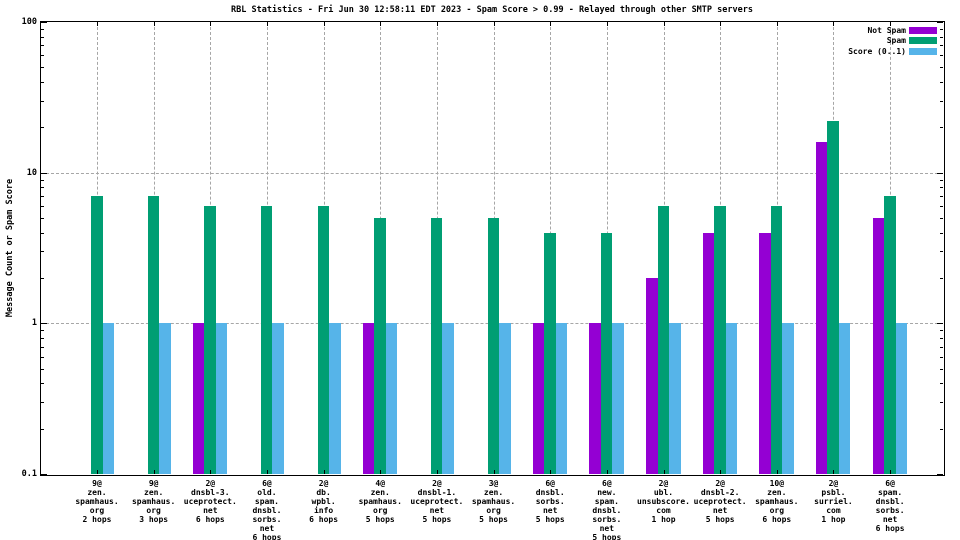 The height and width of the screenshot is (540, 960). I want to click on legend-label-not-spam: Not Spam, so click(886, 30).